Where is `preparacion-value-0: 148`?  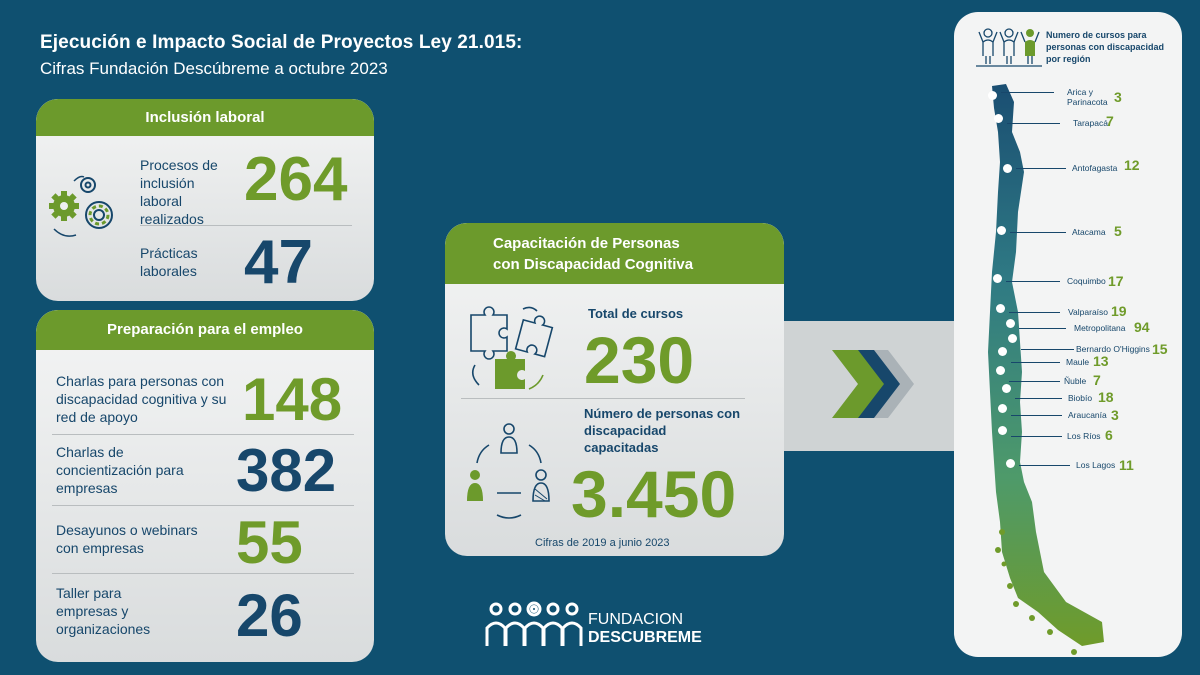 preparacion-value-0: 148 is located at coordinates (292, 399).